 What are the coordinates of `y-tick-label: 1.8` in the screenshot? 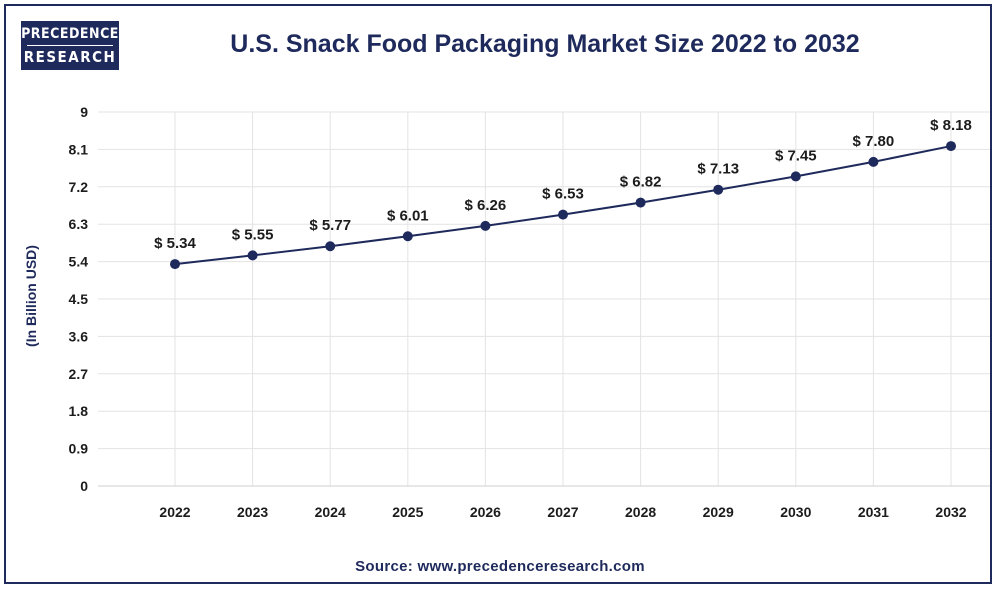 It's located at (79, 411).